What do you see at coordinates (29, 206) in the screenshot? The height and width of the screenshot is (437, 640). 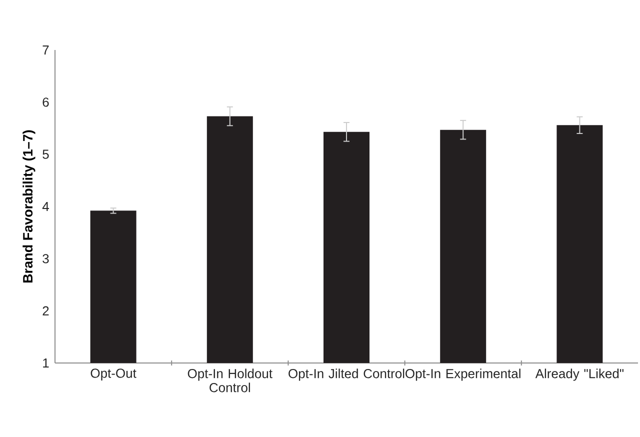 I see `y-axis-title: Brand Favorability (1–7)` at bounding box center [29, 206].